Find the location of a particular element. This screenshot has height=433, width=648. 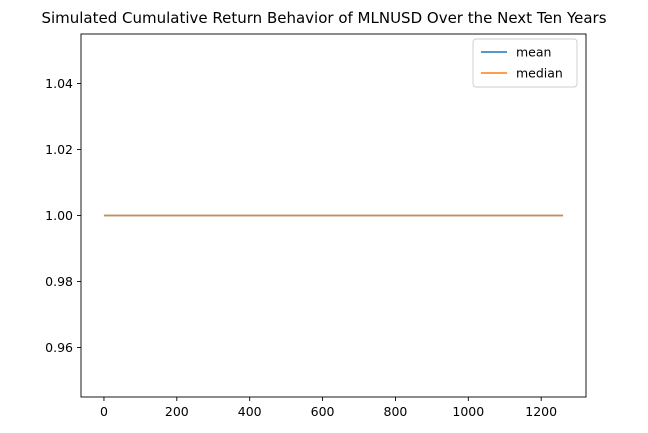

y-tick-label: 1.02 is located at coordinates (59, 149).